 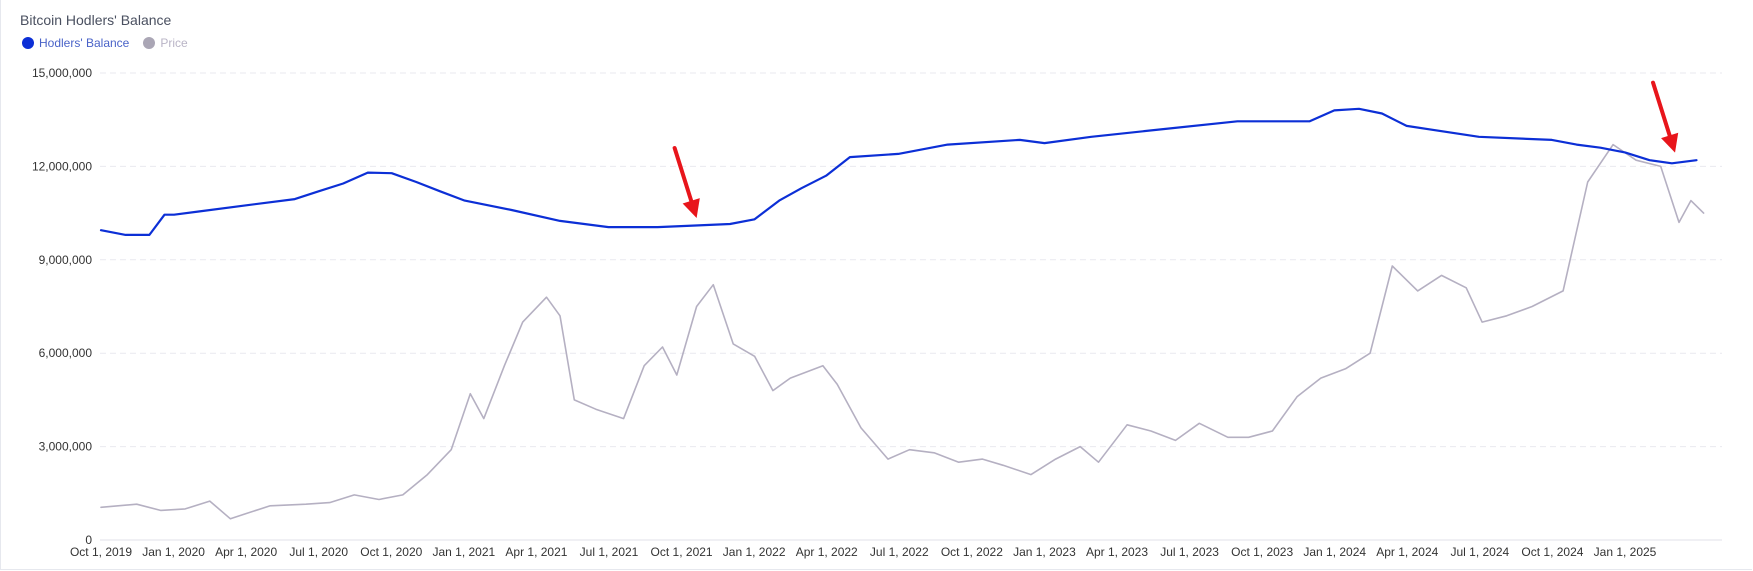 What do you see at coordinates (1044, 552) in the screenshot?
I see `x-tick-label: Jan 1, 2023` at bounding box center [1044, 552].